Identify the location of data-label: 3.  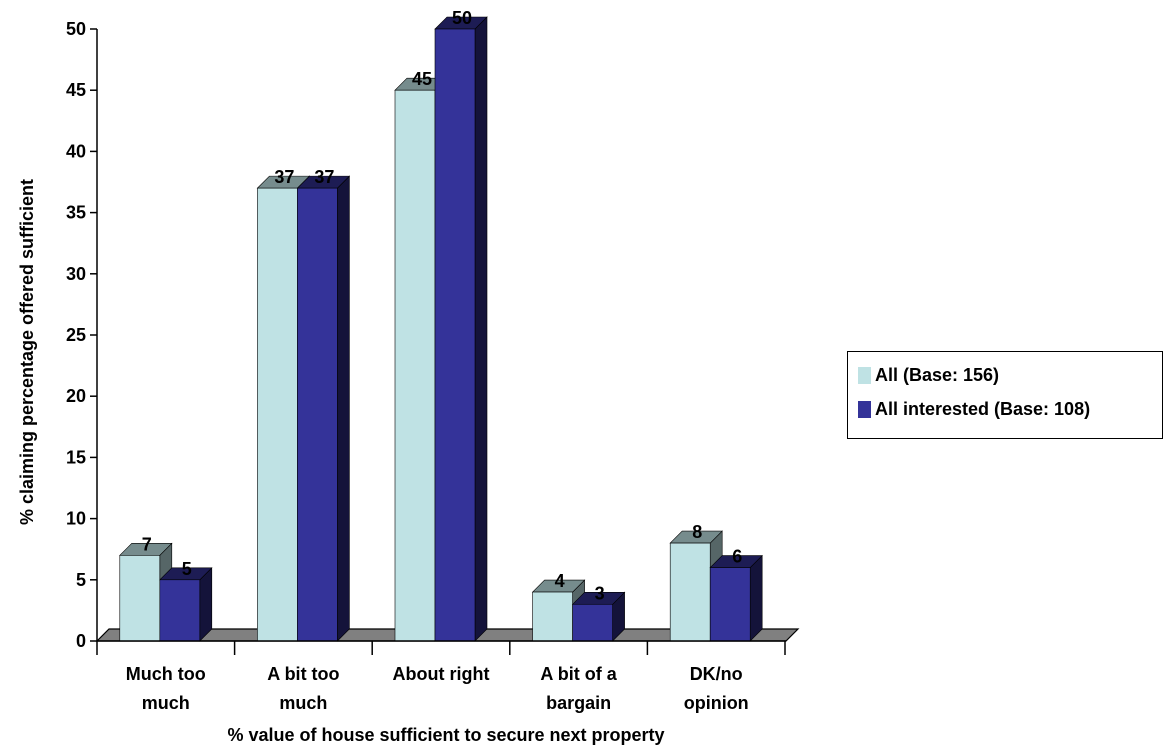
(600, 593).